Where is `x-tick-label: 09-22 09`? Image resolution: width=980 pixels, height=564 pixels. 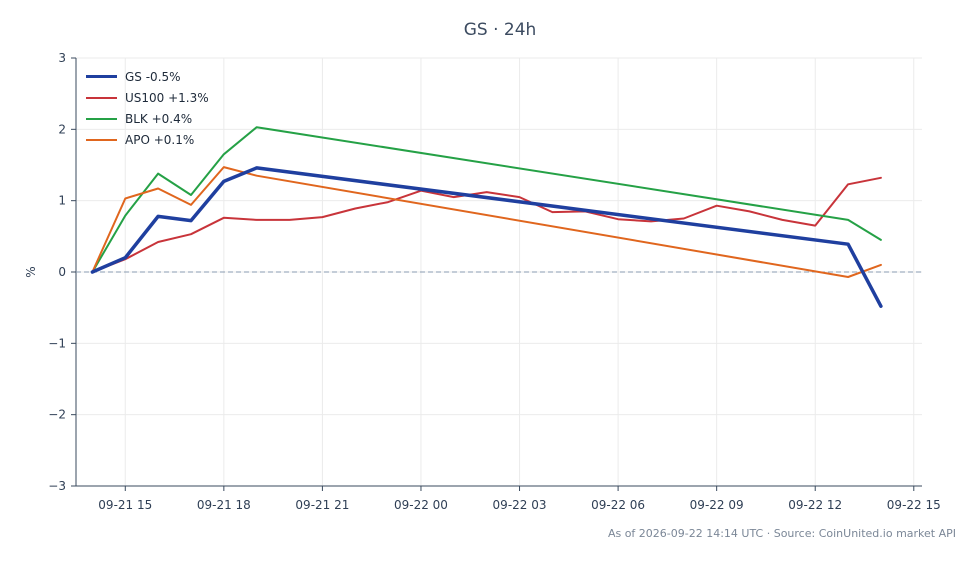
x-tick-label: 09-22 09 is located at coordinates (717, 505).